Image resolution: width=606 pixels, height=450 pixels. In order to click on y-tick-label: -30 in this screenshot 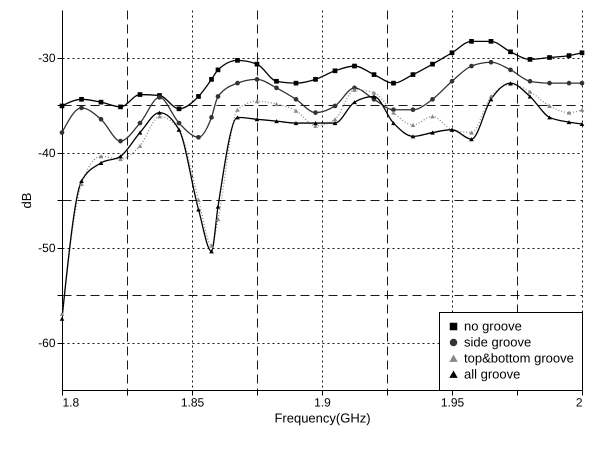, I will do `click(47, 58)`.